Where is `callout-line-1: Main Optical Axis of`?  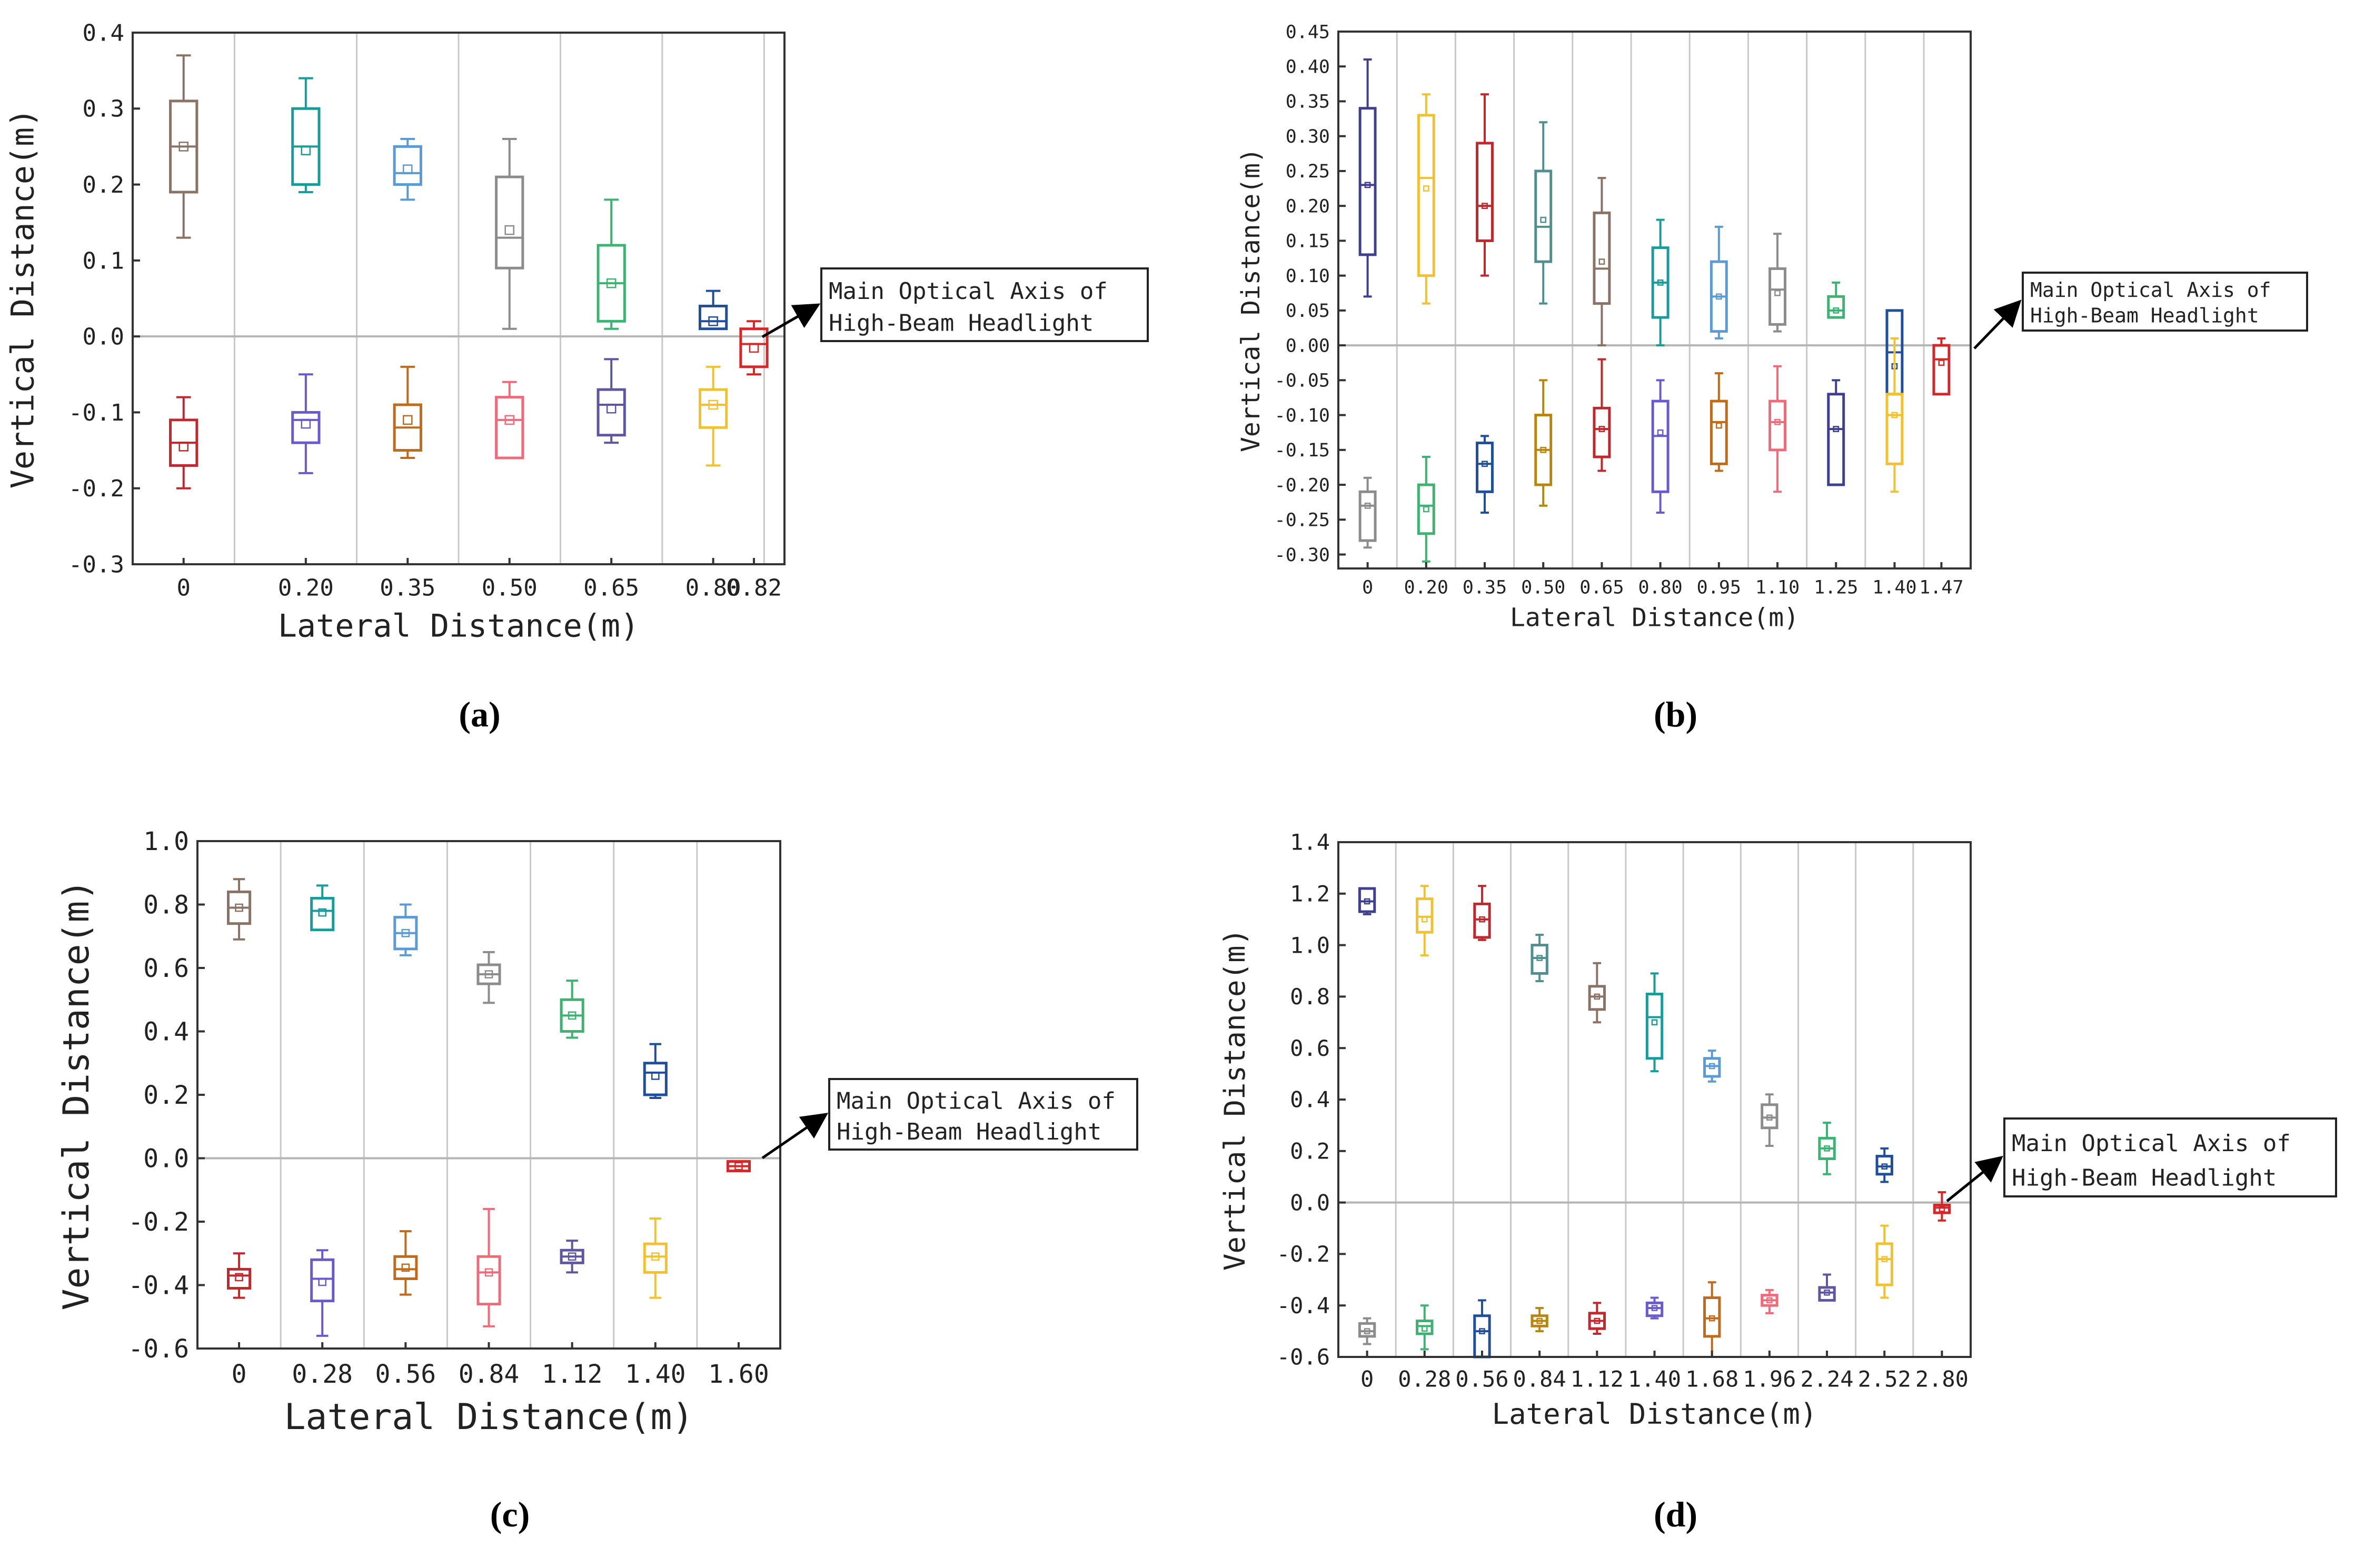
callout-line-1: Main Optical Axis of is located at coordinates (2150, 290).